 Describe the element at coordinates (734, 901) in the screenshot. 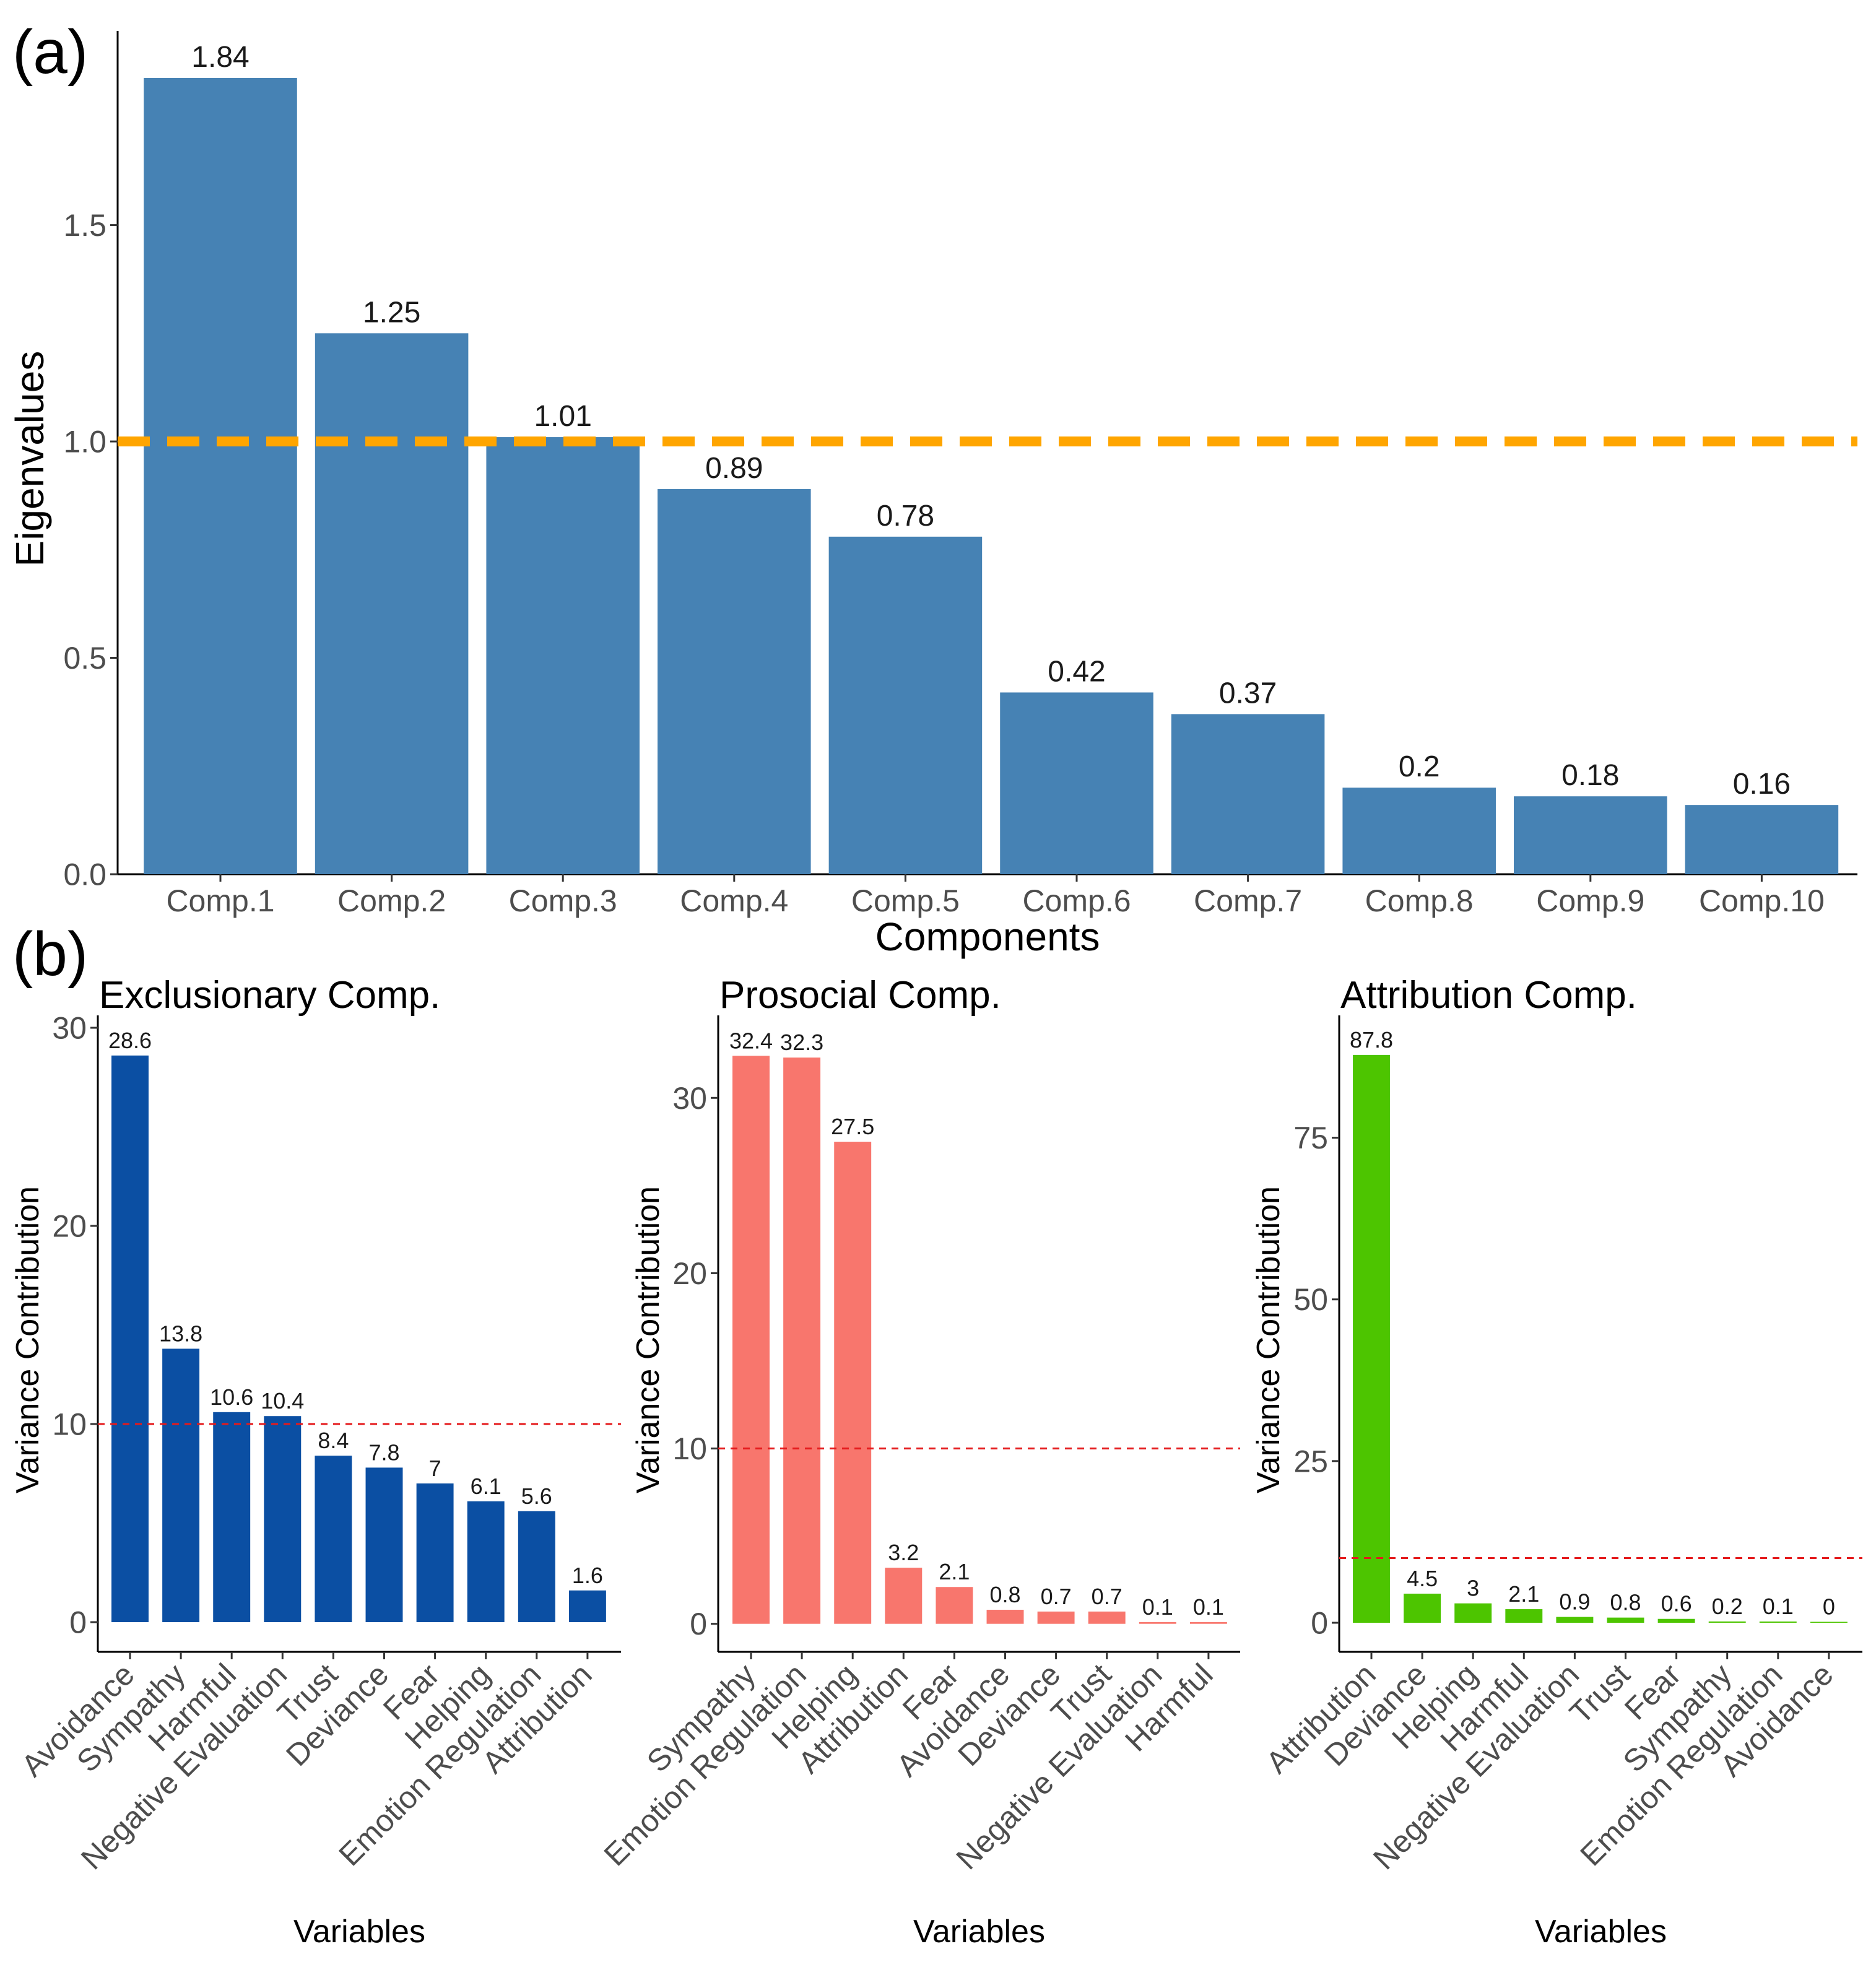

I see `x-tick-label: Comp.4` at that location.